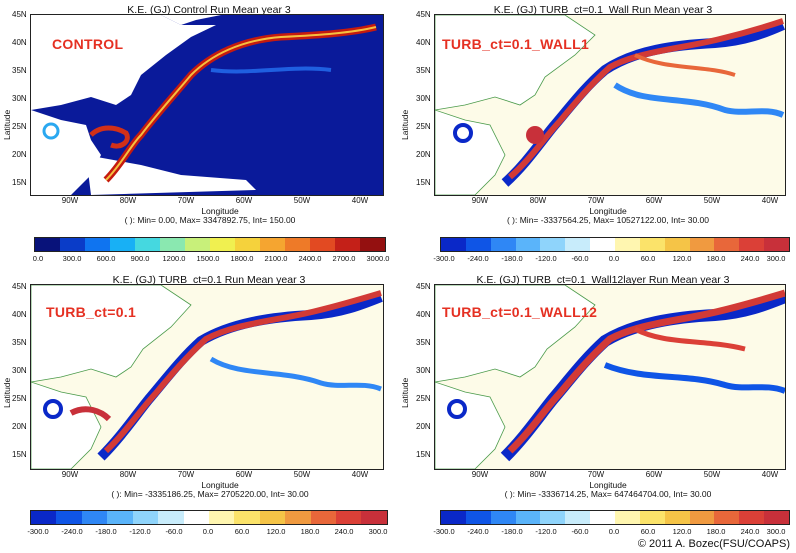 This screenshot has height=553, width=796. I want to click on colorbar-label: 1200.0, so click(174, 258).